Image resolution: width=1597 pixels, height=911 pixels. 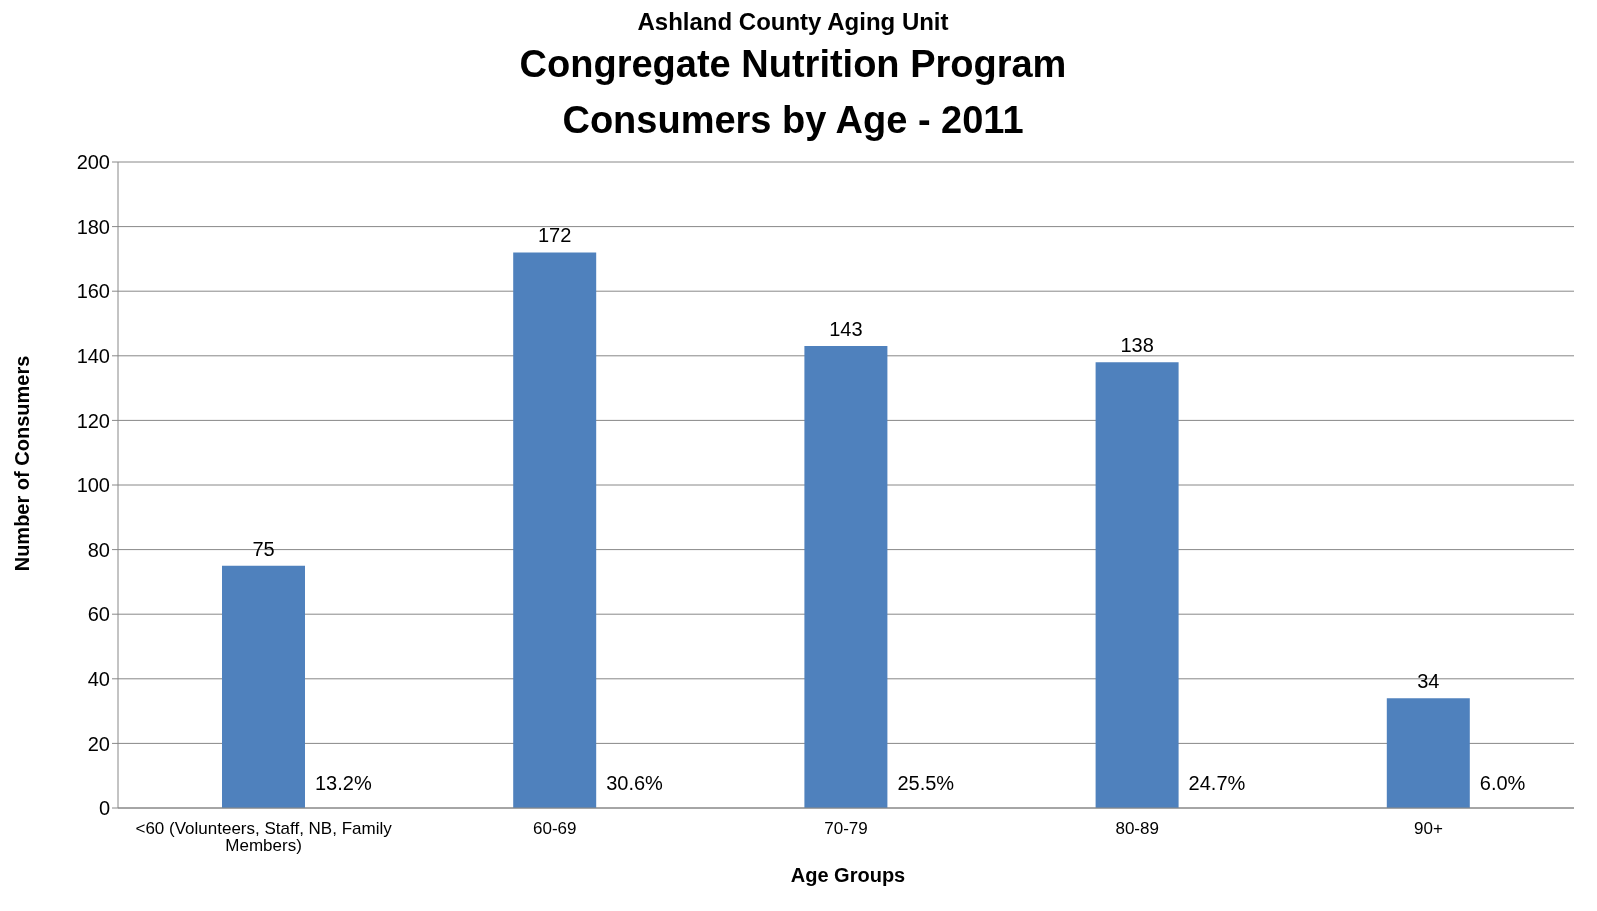 What do you see at coordinates (555, 829) in the screenshot?
I see `x-tick-label: 60-69` at bounding box center [555, 829].